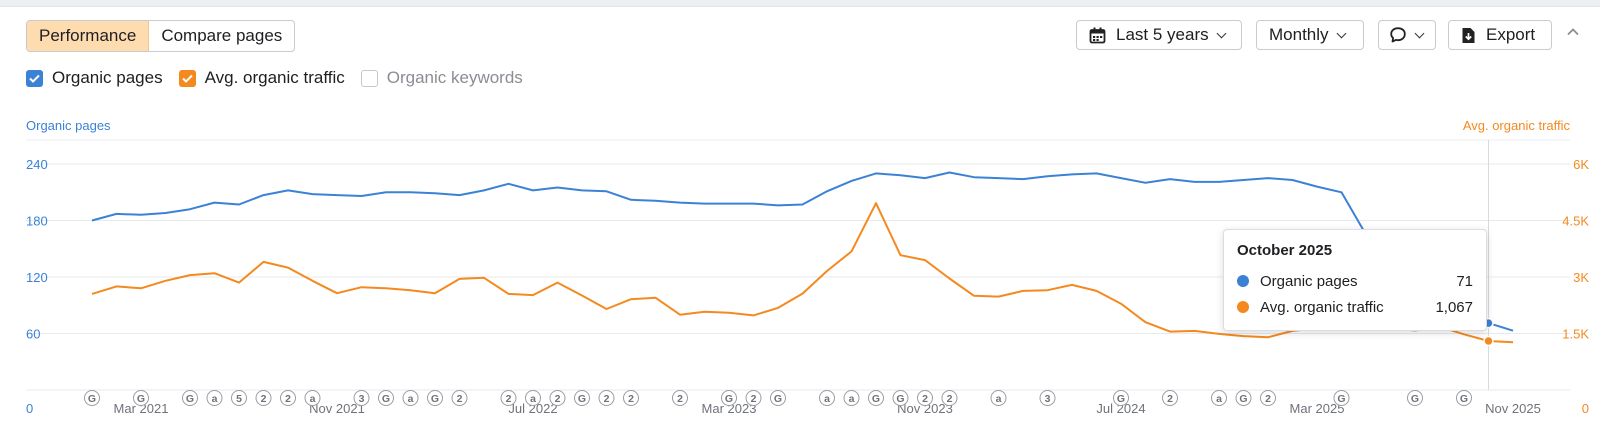 The height and width of the screenshot is (440, 1600). What do you see at coordinates (925, 408) in the screenshot?
I see `x-axis-tick: Nov 2023` at bounding box center [925, 408].